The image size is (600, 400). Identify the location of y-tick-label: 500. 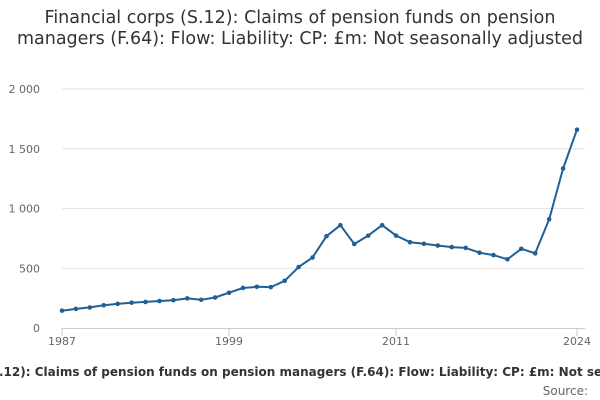
(29, 268).